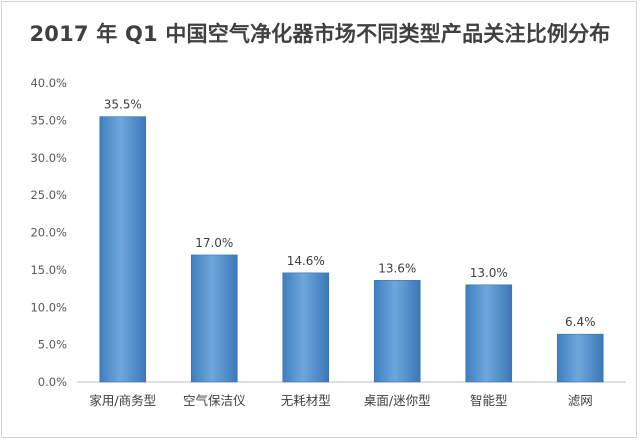 The width and height of the screenshot is (640, 441). I want to click on data-label: 35.5%, so click(123, 105).